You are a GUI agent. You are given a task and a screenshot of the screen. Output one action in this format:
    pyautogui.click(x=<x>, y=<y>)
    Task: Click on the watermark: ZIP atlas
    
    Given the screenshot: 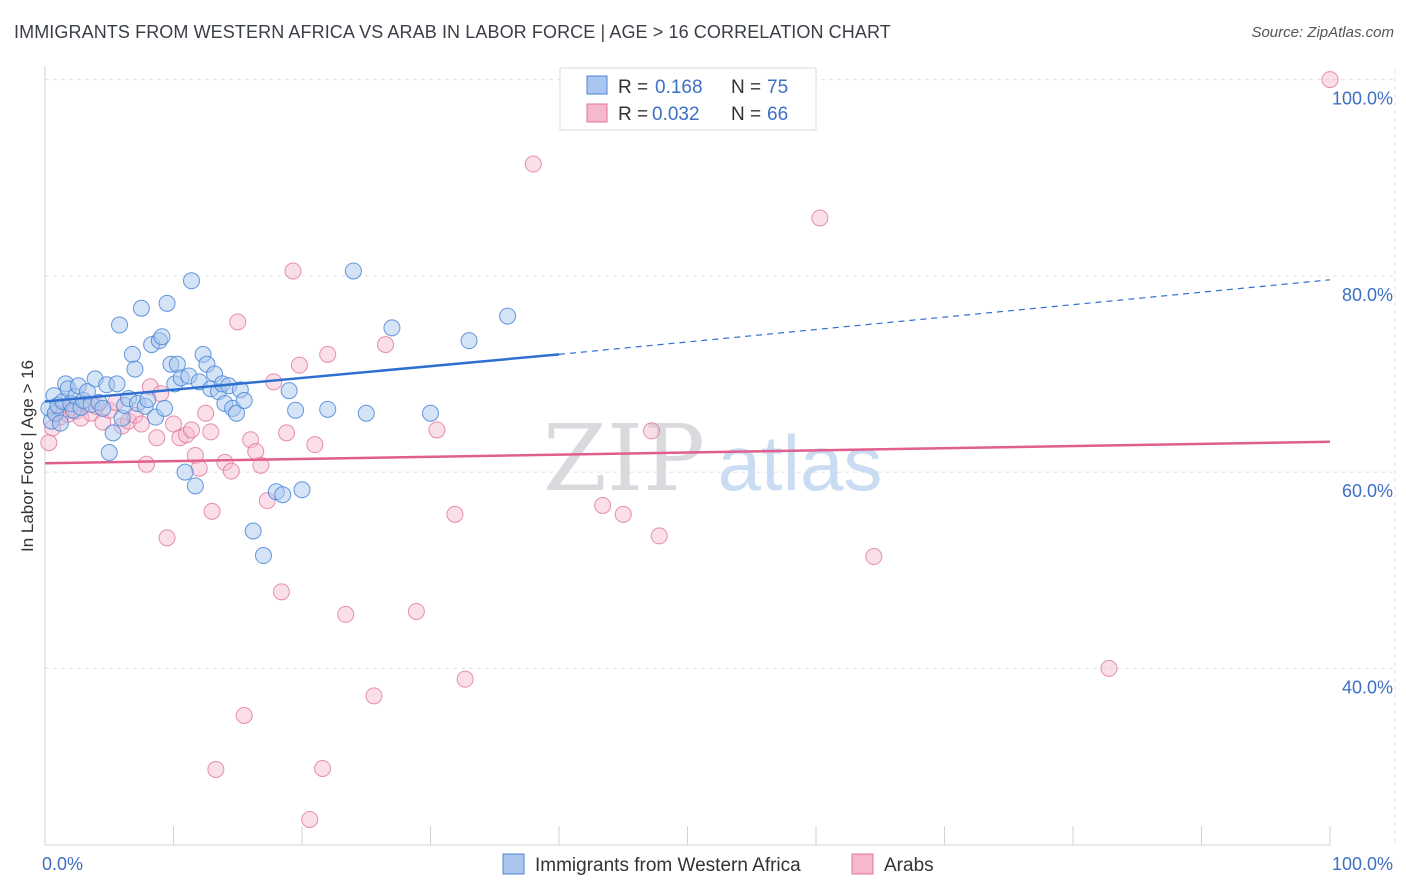 What is the action you would take?
    pyautogui.click(x=712, y=458)
    